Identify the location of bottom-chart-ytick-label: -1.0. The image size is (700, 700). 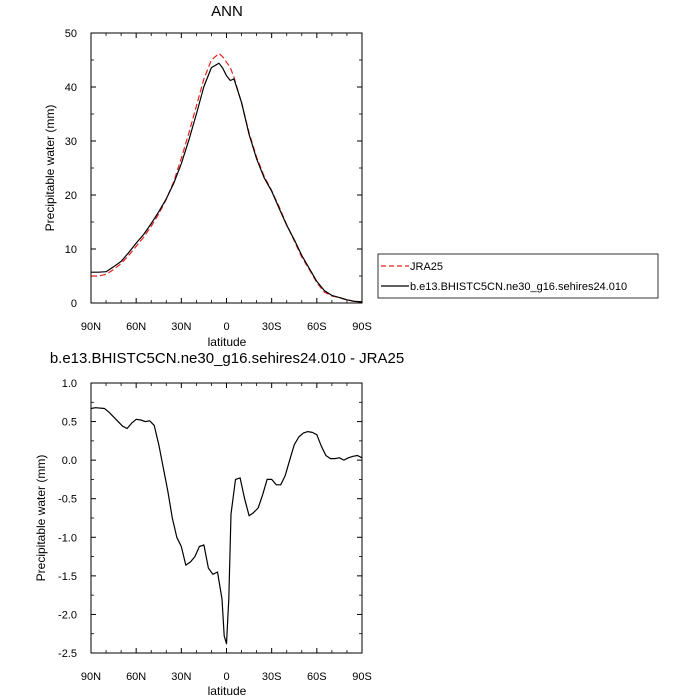
(67, 538).